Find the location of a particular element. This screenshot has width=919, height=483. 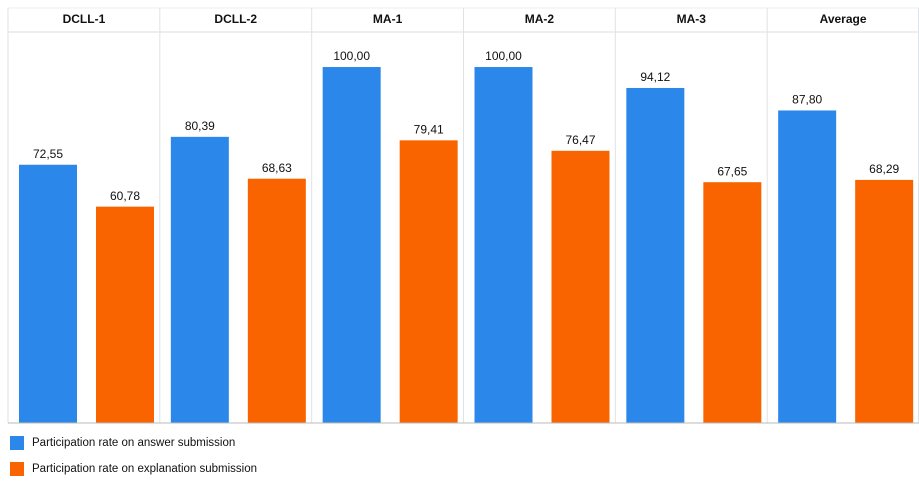

column-header: MA-1 is located at coordinates (388, 19).